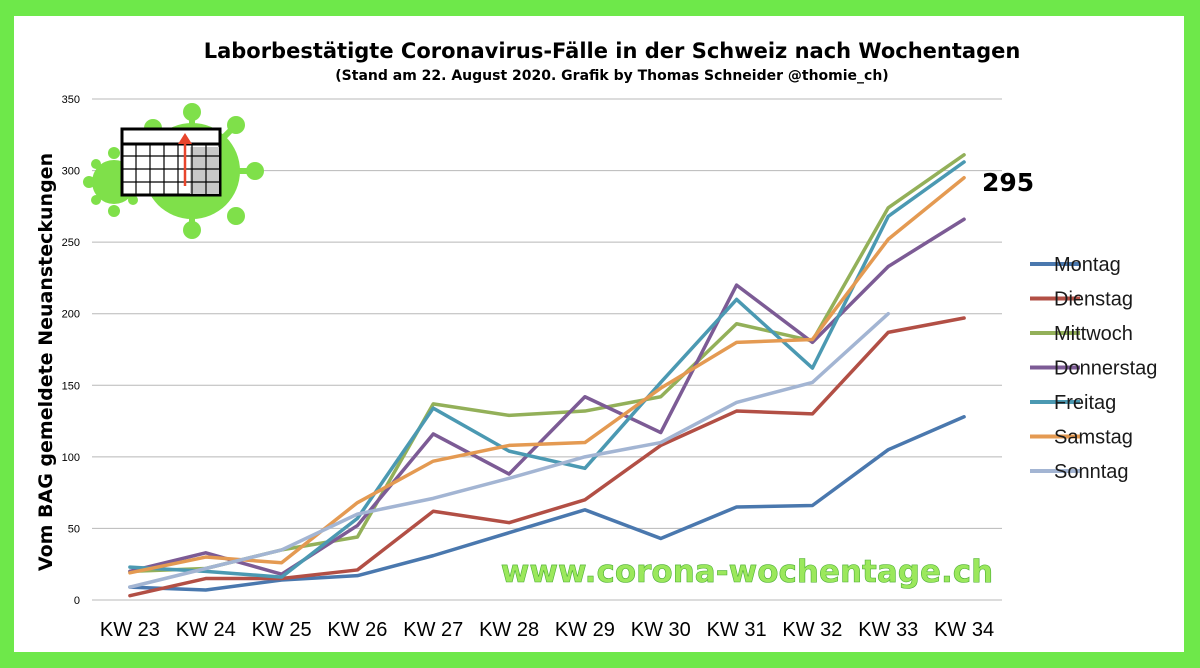 This screenshot has height=668, width=1200. Describe the element at coordinates (812, 630) in the screenshot. I see `x-tick-label: KW 32` at that location.